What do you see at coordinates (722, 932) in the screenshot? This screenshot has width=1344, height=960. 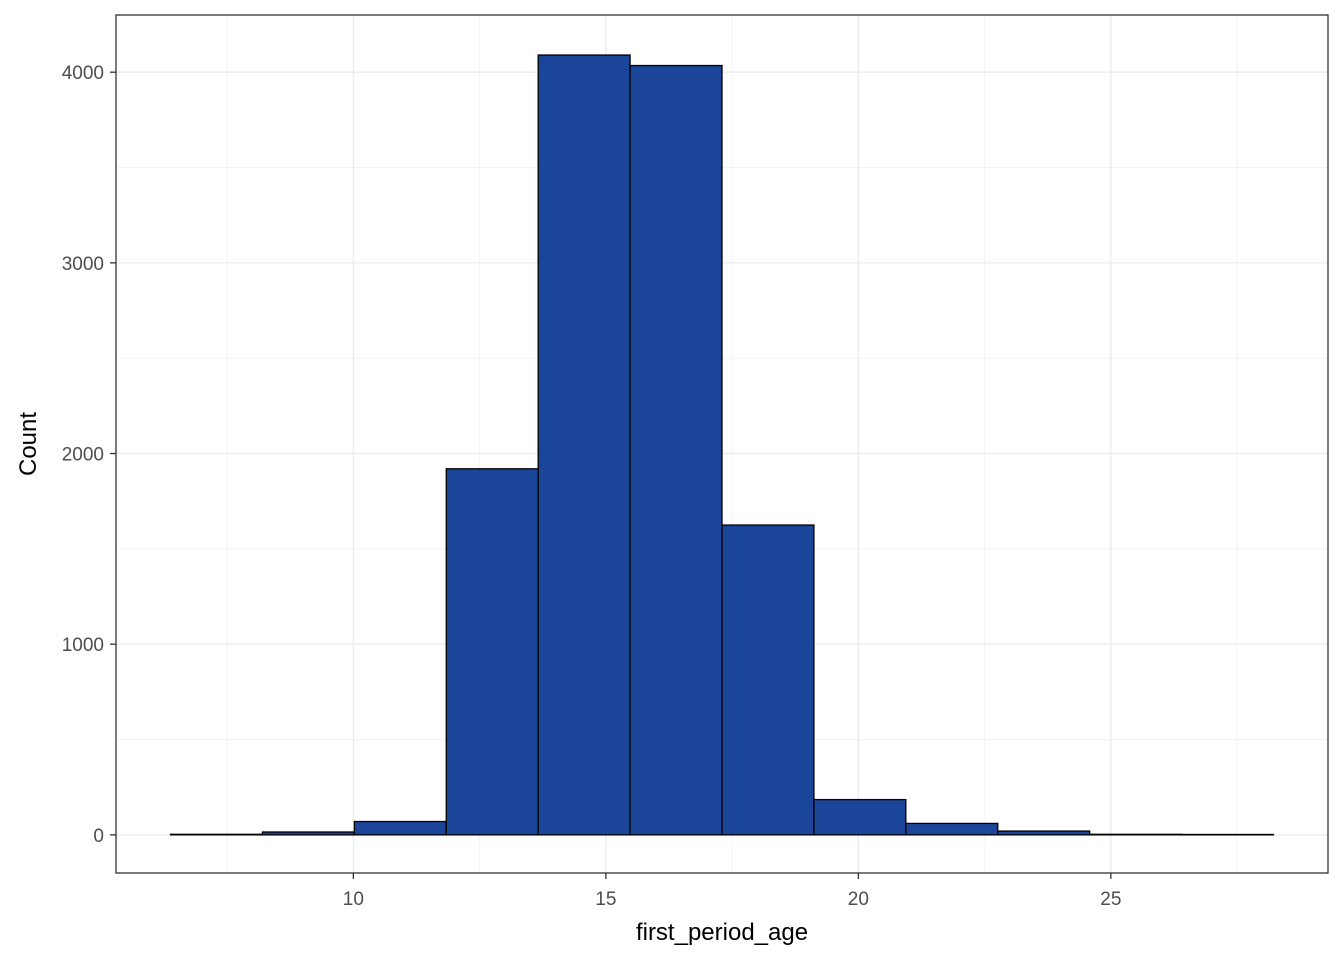 I see `x-axis-title: first_period_age` at bounding box center [722, 932].